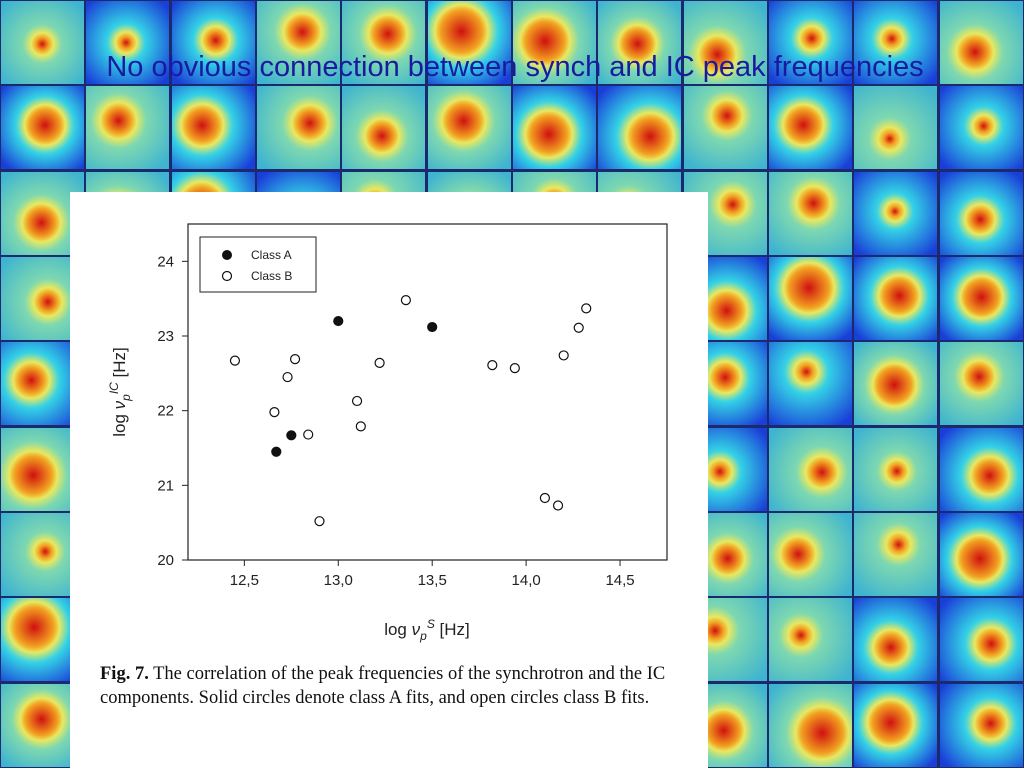  Describe the element at coordinates (431, 624) in the screenshot. I see `x-axis-label-s: S` at that location.